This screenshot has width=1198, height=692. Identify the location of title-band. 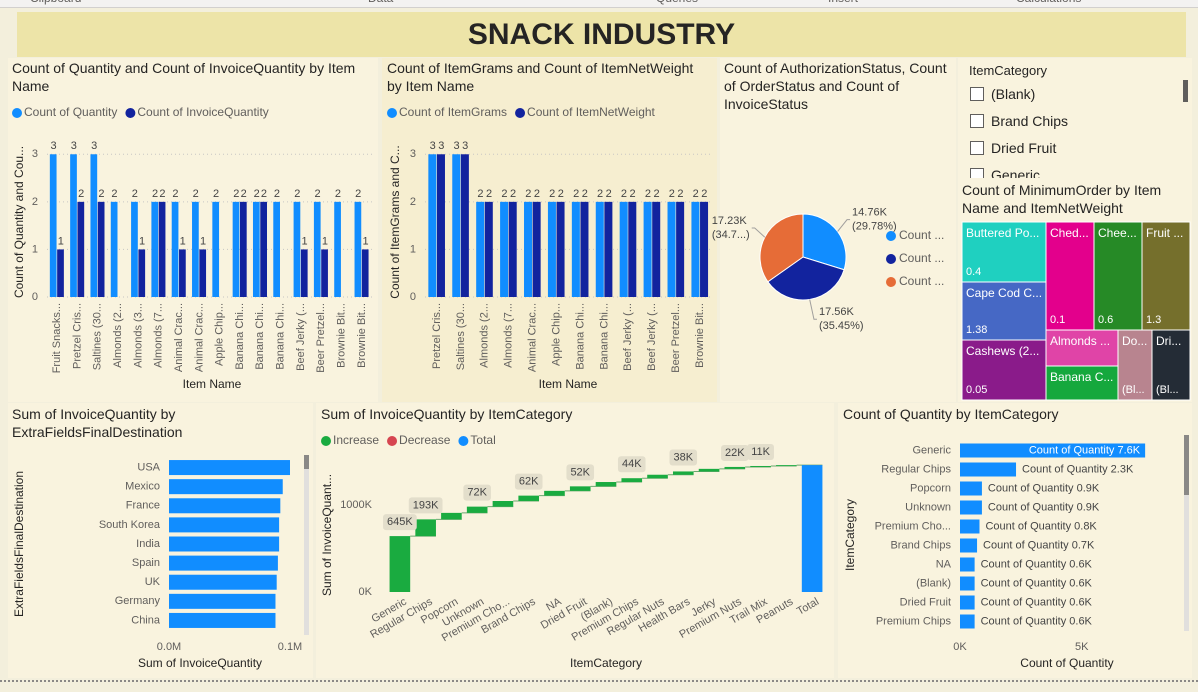
(601, 34).